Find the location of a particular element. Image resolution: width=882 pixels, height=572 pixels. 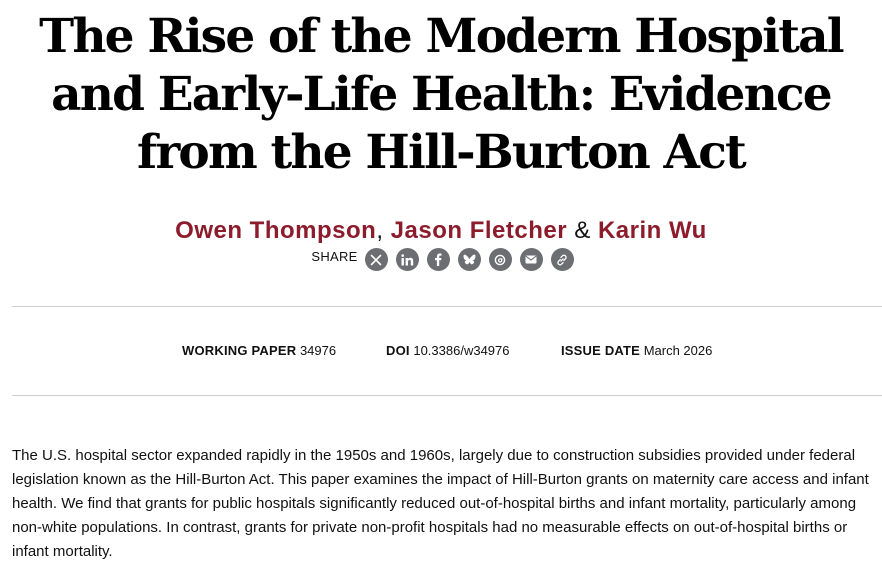

email-icon is located at coordinates (531, 259).